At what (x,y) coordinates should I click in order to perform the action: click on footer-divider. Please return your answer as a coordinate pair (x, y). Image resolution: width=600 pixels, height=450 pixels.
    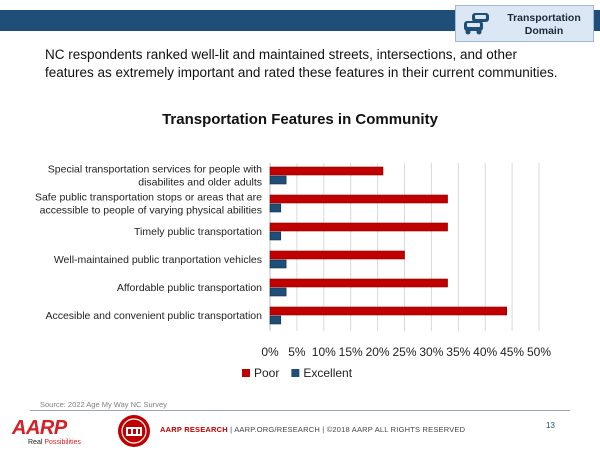
    Looking at the image, I should click on (300, 410).